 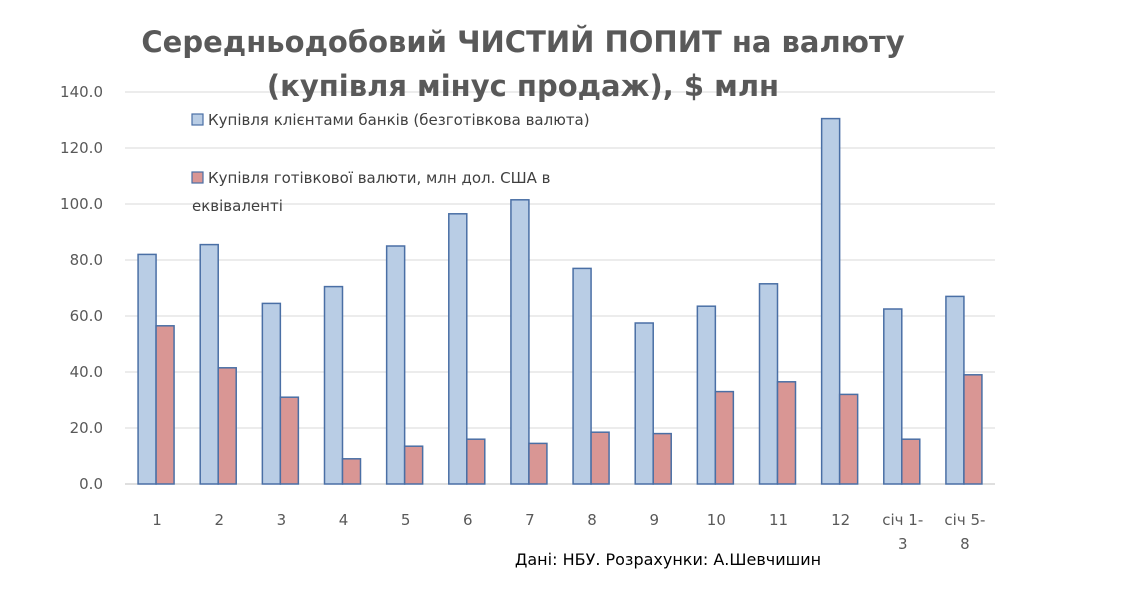 What do you see at coordinates (91, 484) in the screenshot?
I see `y-tick-label: 0.0` at bounding box center [91, 484].